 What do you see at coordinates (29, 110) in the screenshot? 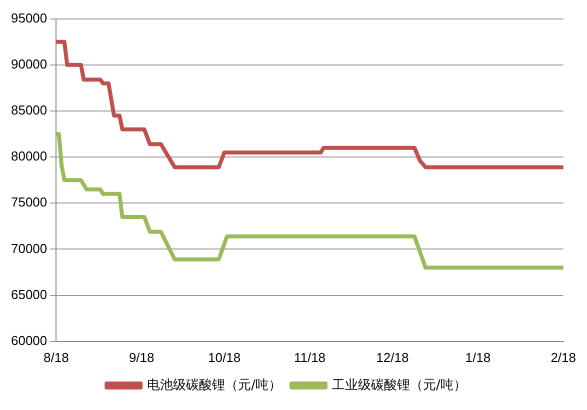
I see `y-tick-label: 85000` at bounding box center [29, 110].